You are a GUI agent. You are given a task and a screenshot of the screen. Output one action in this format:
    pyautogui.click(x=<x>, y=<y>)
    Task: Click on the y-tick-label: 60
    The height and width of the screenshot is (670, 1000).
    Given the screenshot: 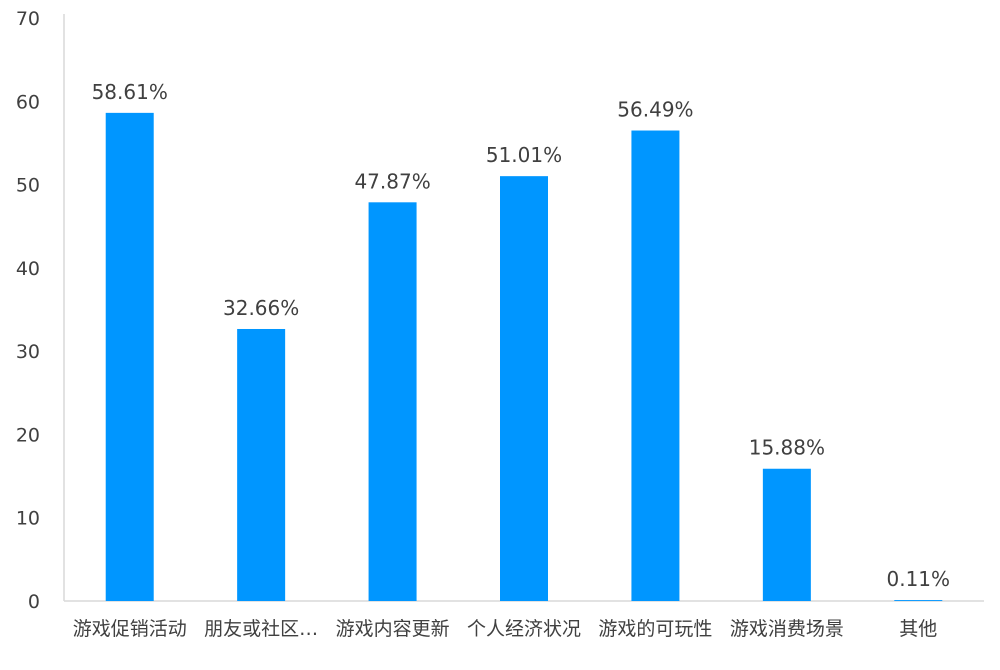 What is the action you would take?
    pyautogui.click(x=28, y=102)
    